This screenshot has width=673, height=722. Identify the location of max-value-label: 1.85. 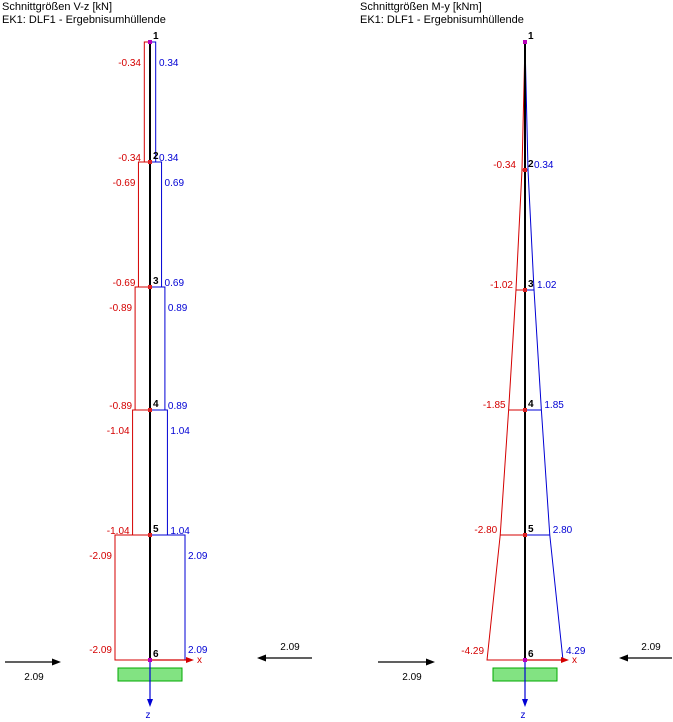
(554, 405).